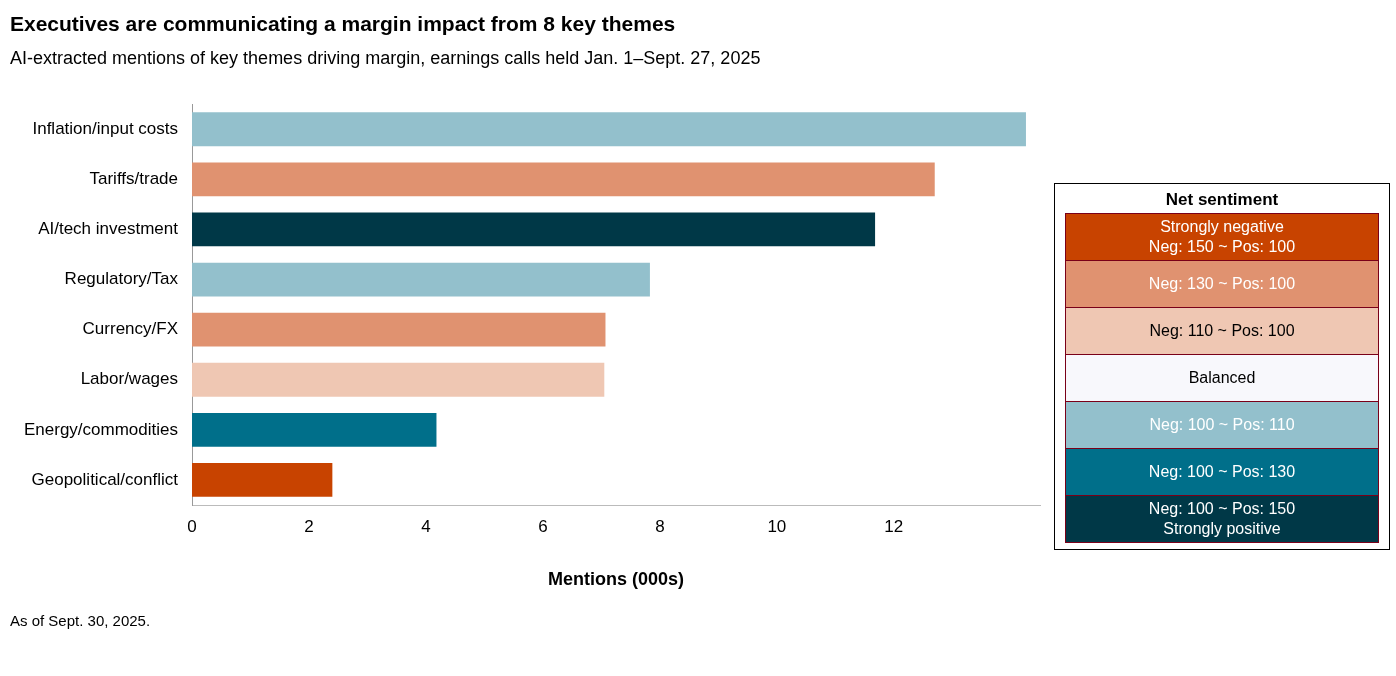  What do you see at coordinates (309, 526) in the screenshot?
I see `x-tick-label: 2` at bounding box center [309, 526].